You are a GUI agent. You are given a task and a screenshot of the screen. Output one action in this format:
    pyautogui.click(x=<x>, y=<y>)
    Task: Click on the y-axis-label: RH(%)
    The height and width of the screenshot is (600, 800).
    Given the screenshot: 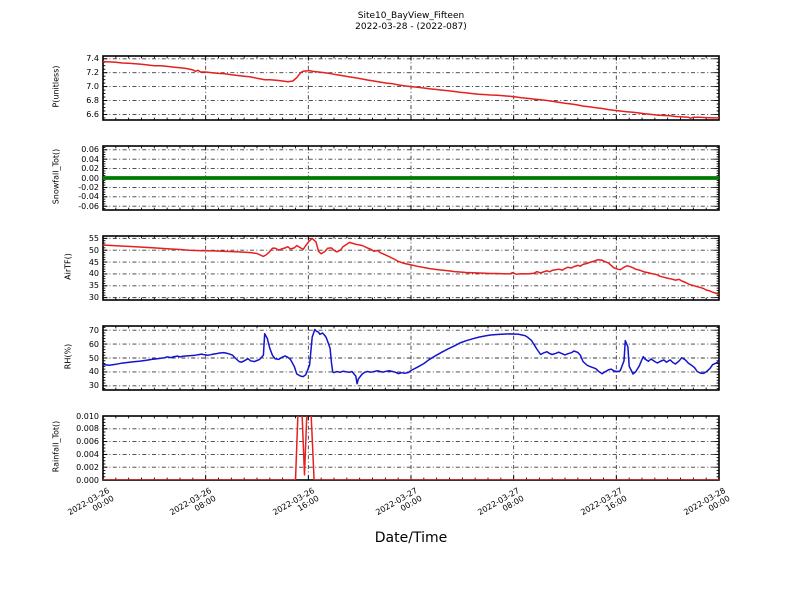 What is the action you would take?
    pyautogui.click(x=68, y=356)
    